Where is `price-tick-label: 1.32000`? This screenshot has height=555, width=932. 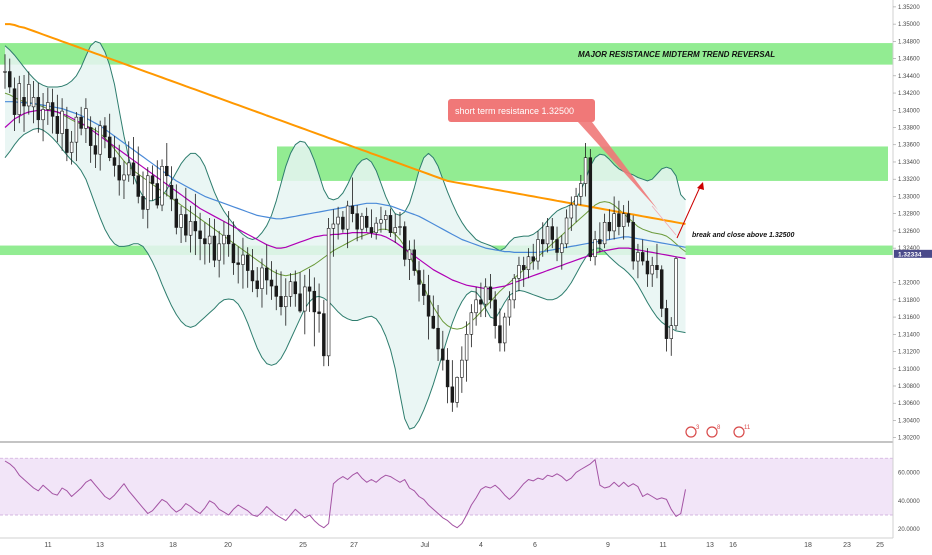
price-tick-label: 1.32000 is located at coordinates (909, 284).